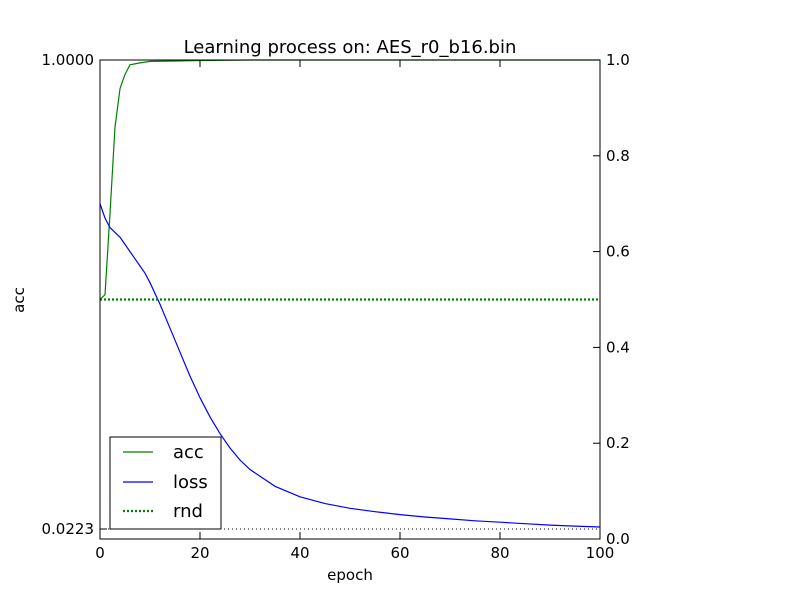  Describe the element at coordinates (618, 539) in the screenshot. I see `y-right-tick-label: 0.0` at that location.